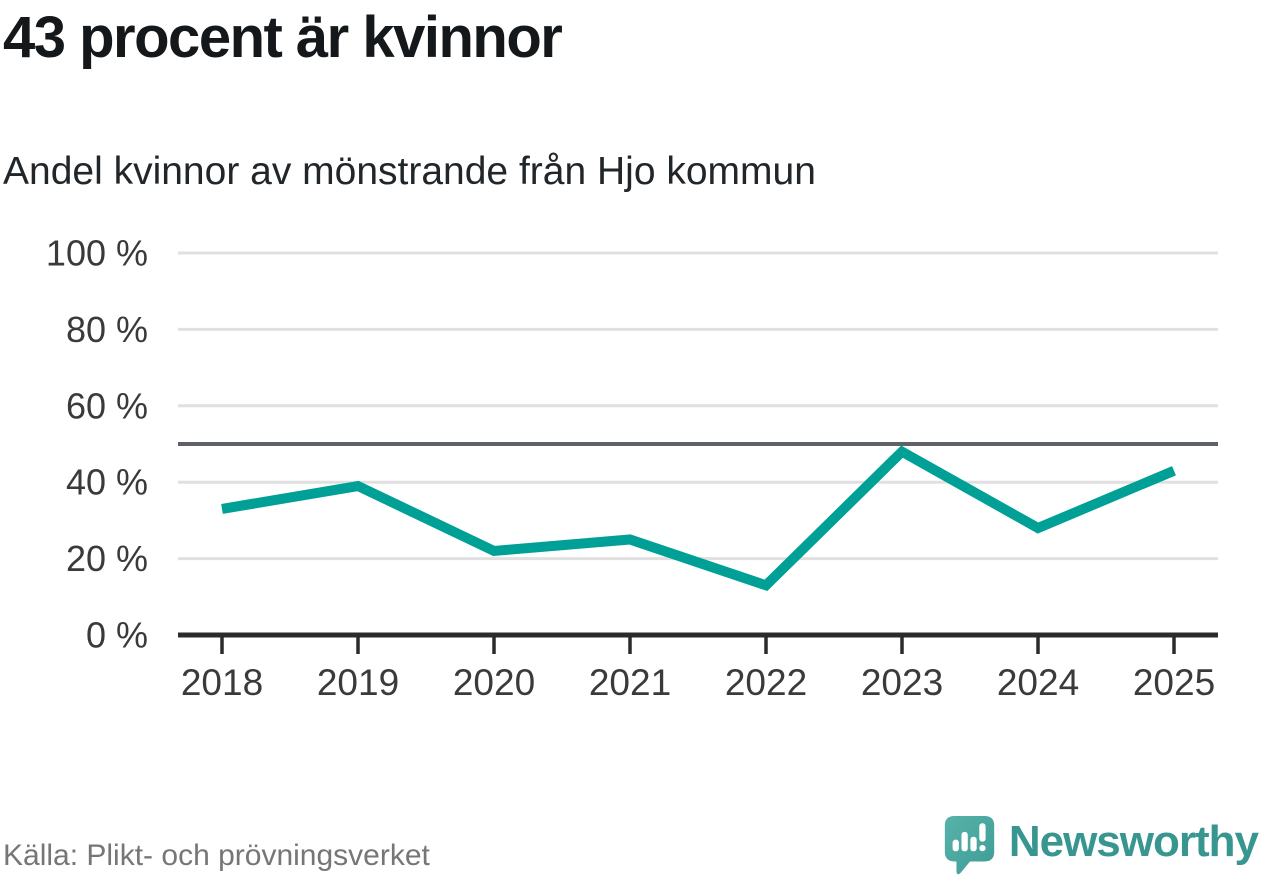 The width and height of the screenshot is (1262, 879). Describe the element at coordinates (107, 329) in the screenshot. I see `y-axis-label-80: 80 %` at that location.